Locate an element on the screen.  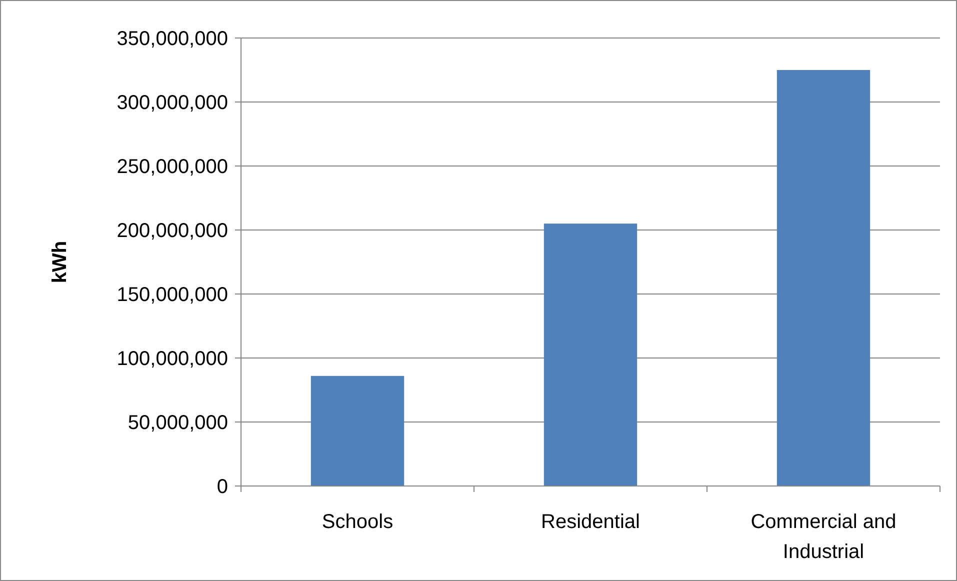
y-tick-label: 300,000,000 is located at coordinates (172, 103).